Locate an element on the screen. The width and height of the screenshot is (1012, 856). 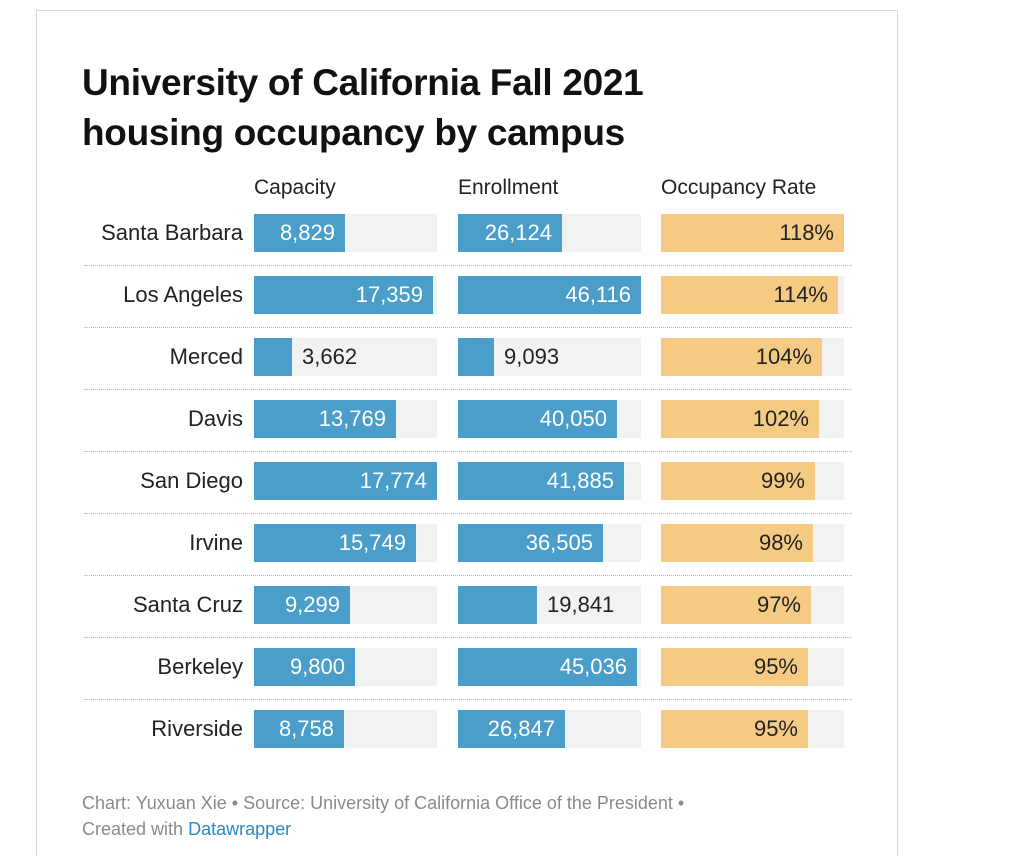
capacity-track-irvine: 15,749 is located at coordinates (345, 543).